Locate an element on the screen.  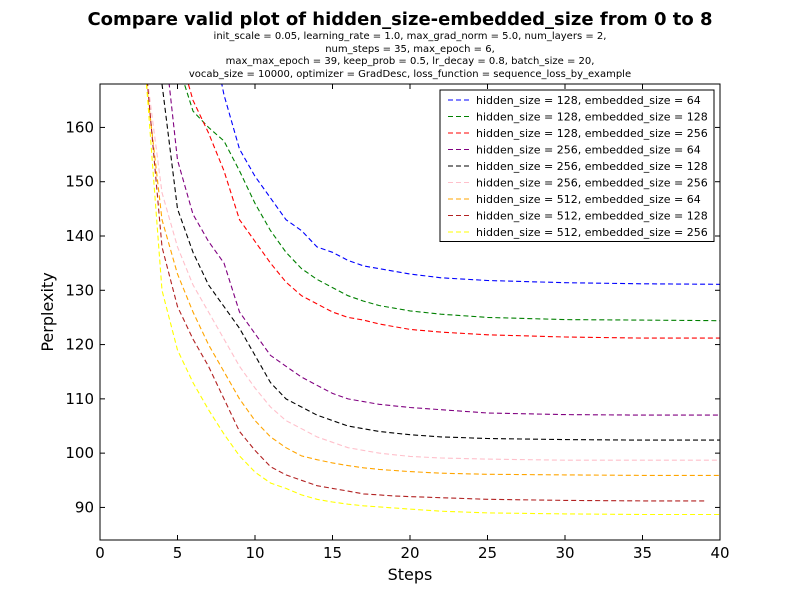
y-tick-label: 140 is located at coordinates (79, 236).